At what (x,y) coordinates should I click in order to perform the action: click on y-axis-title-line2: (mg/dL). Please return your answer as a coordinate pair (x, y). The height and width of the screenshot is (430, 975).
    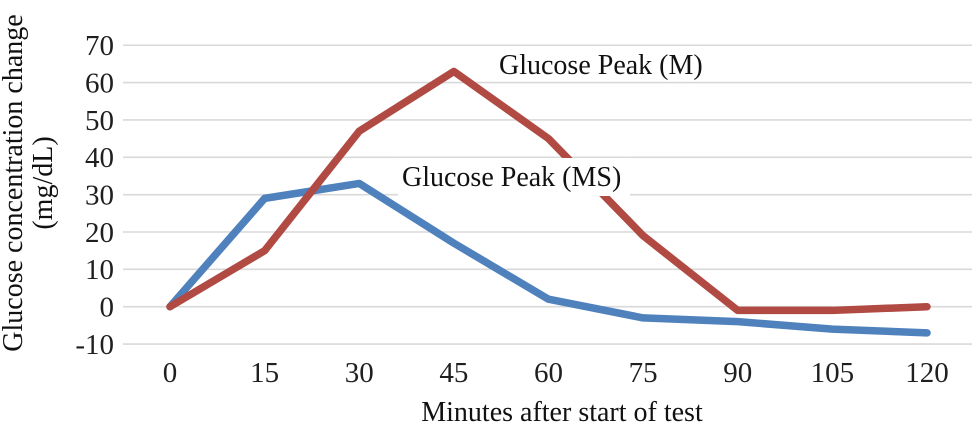
    Looking at the image, I should click on (43, 183).